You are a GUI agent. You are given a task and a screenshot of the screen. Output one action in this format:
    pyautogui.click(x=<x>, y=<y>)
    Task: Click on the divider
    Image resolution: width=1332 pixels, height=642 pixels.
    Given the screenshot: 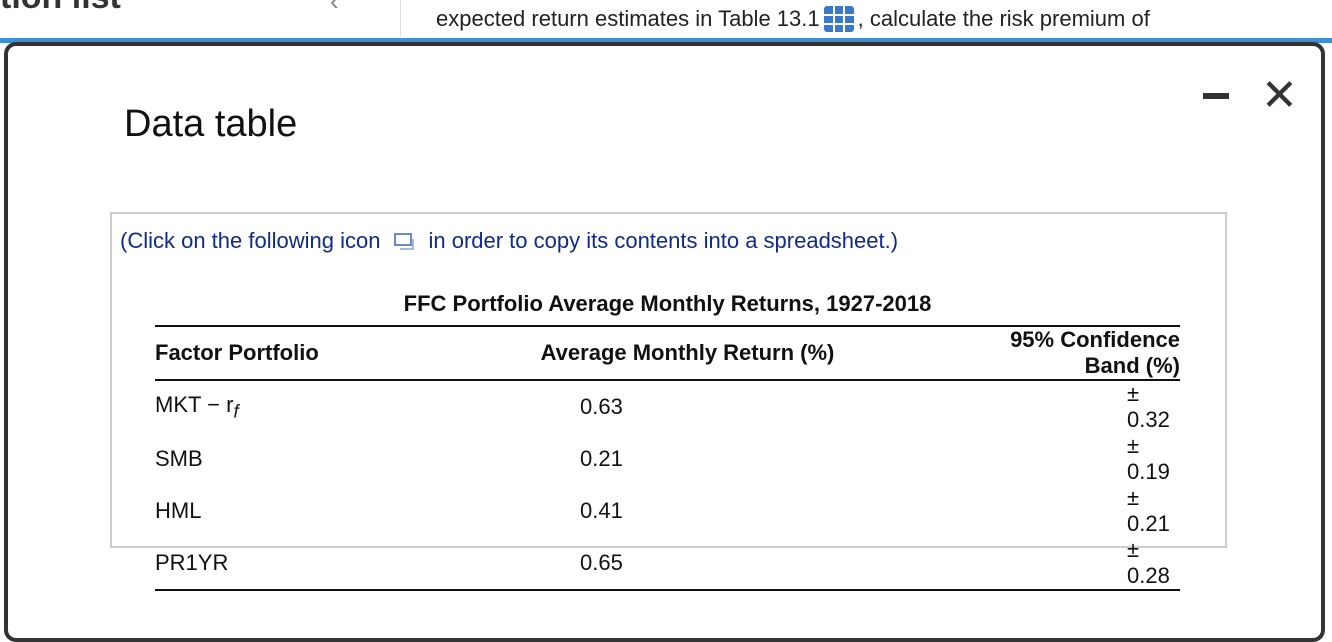 What is the action you would take?
    pyautogui.click(x=400, y=18)
    